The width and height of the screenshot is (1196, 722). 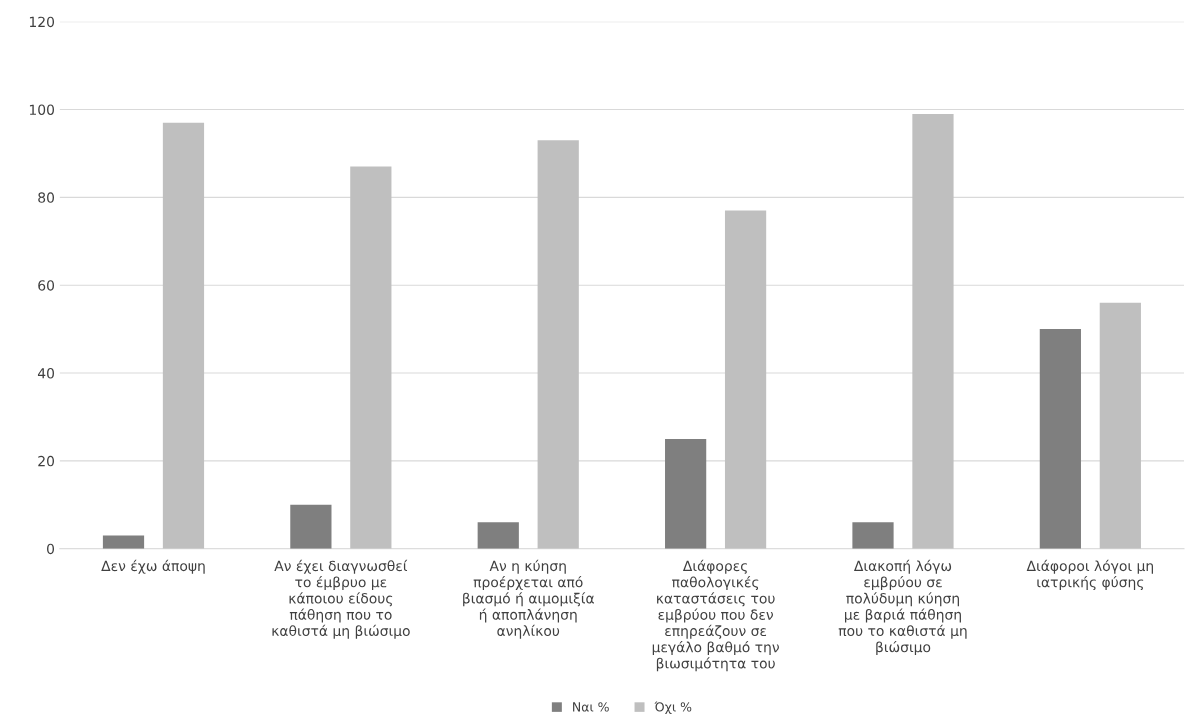 I want to click on x-tick-label: Αν η κύηση προέρχεται από βιασμό ή αιμομιξία ή αποπλάνηση ανηλίκου, so click(x=528, y=599).